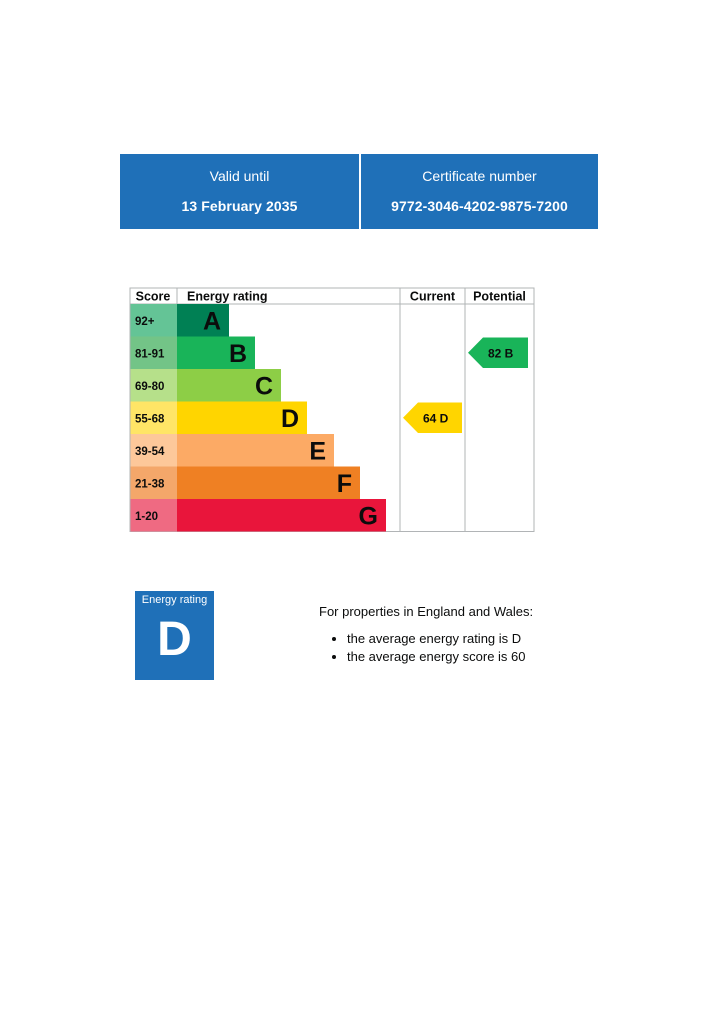 The width and height of the screenshot is (724, 1024). Describe the element at coordinates (426, 611) in the screenshot. I see `info-intro: For properties in England and Wales:` at that location.